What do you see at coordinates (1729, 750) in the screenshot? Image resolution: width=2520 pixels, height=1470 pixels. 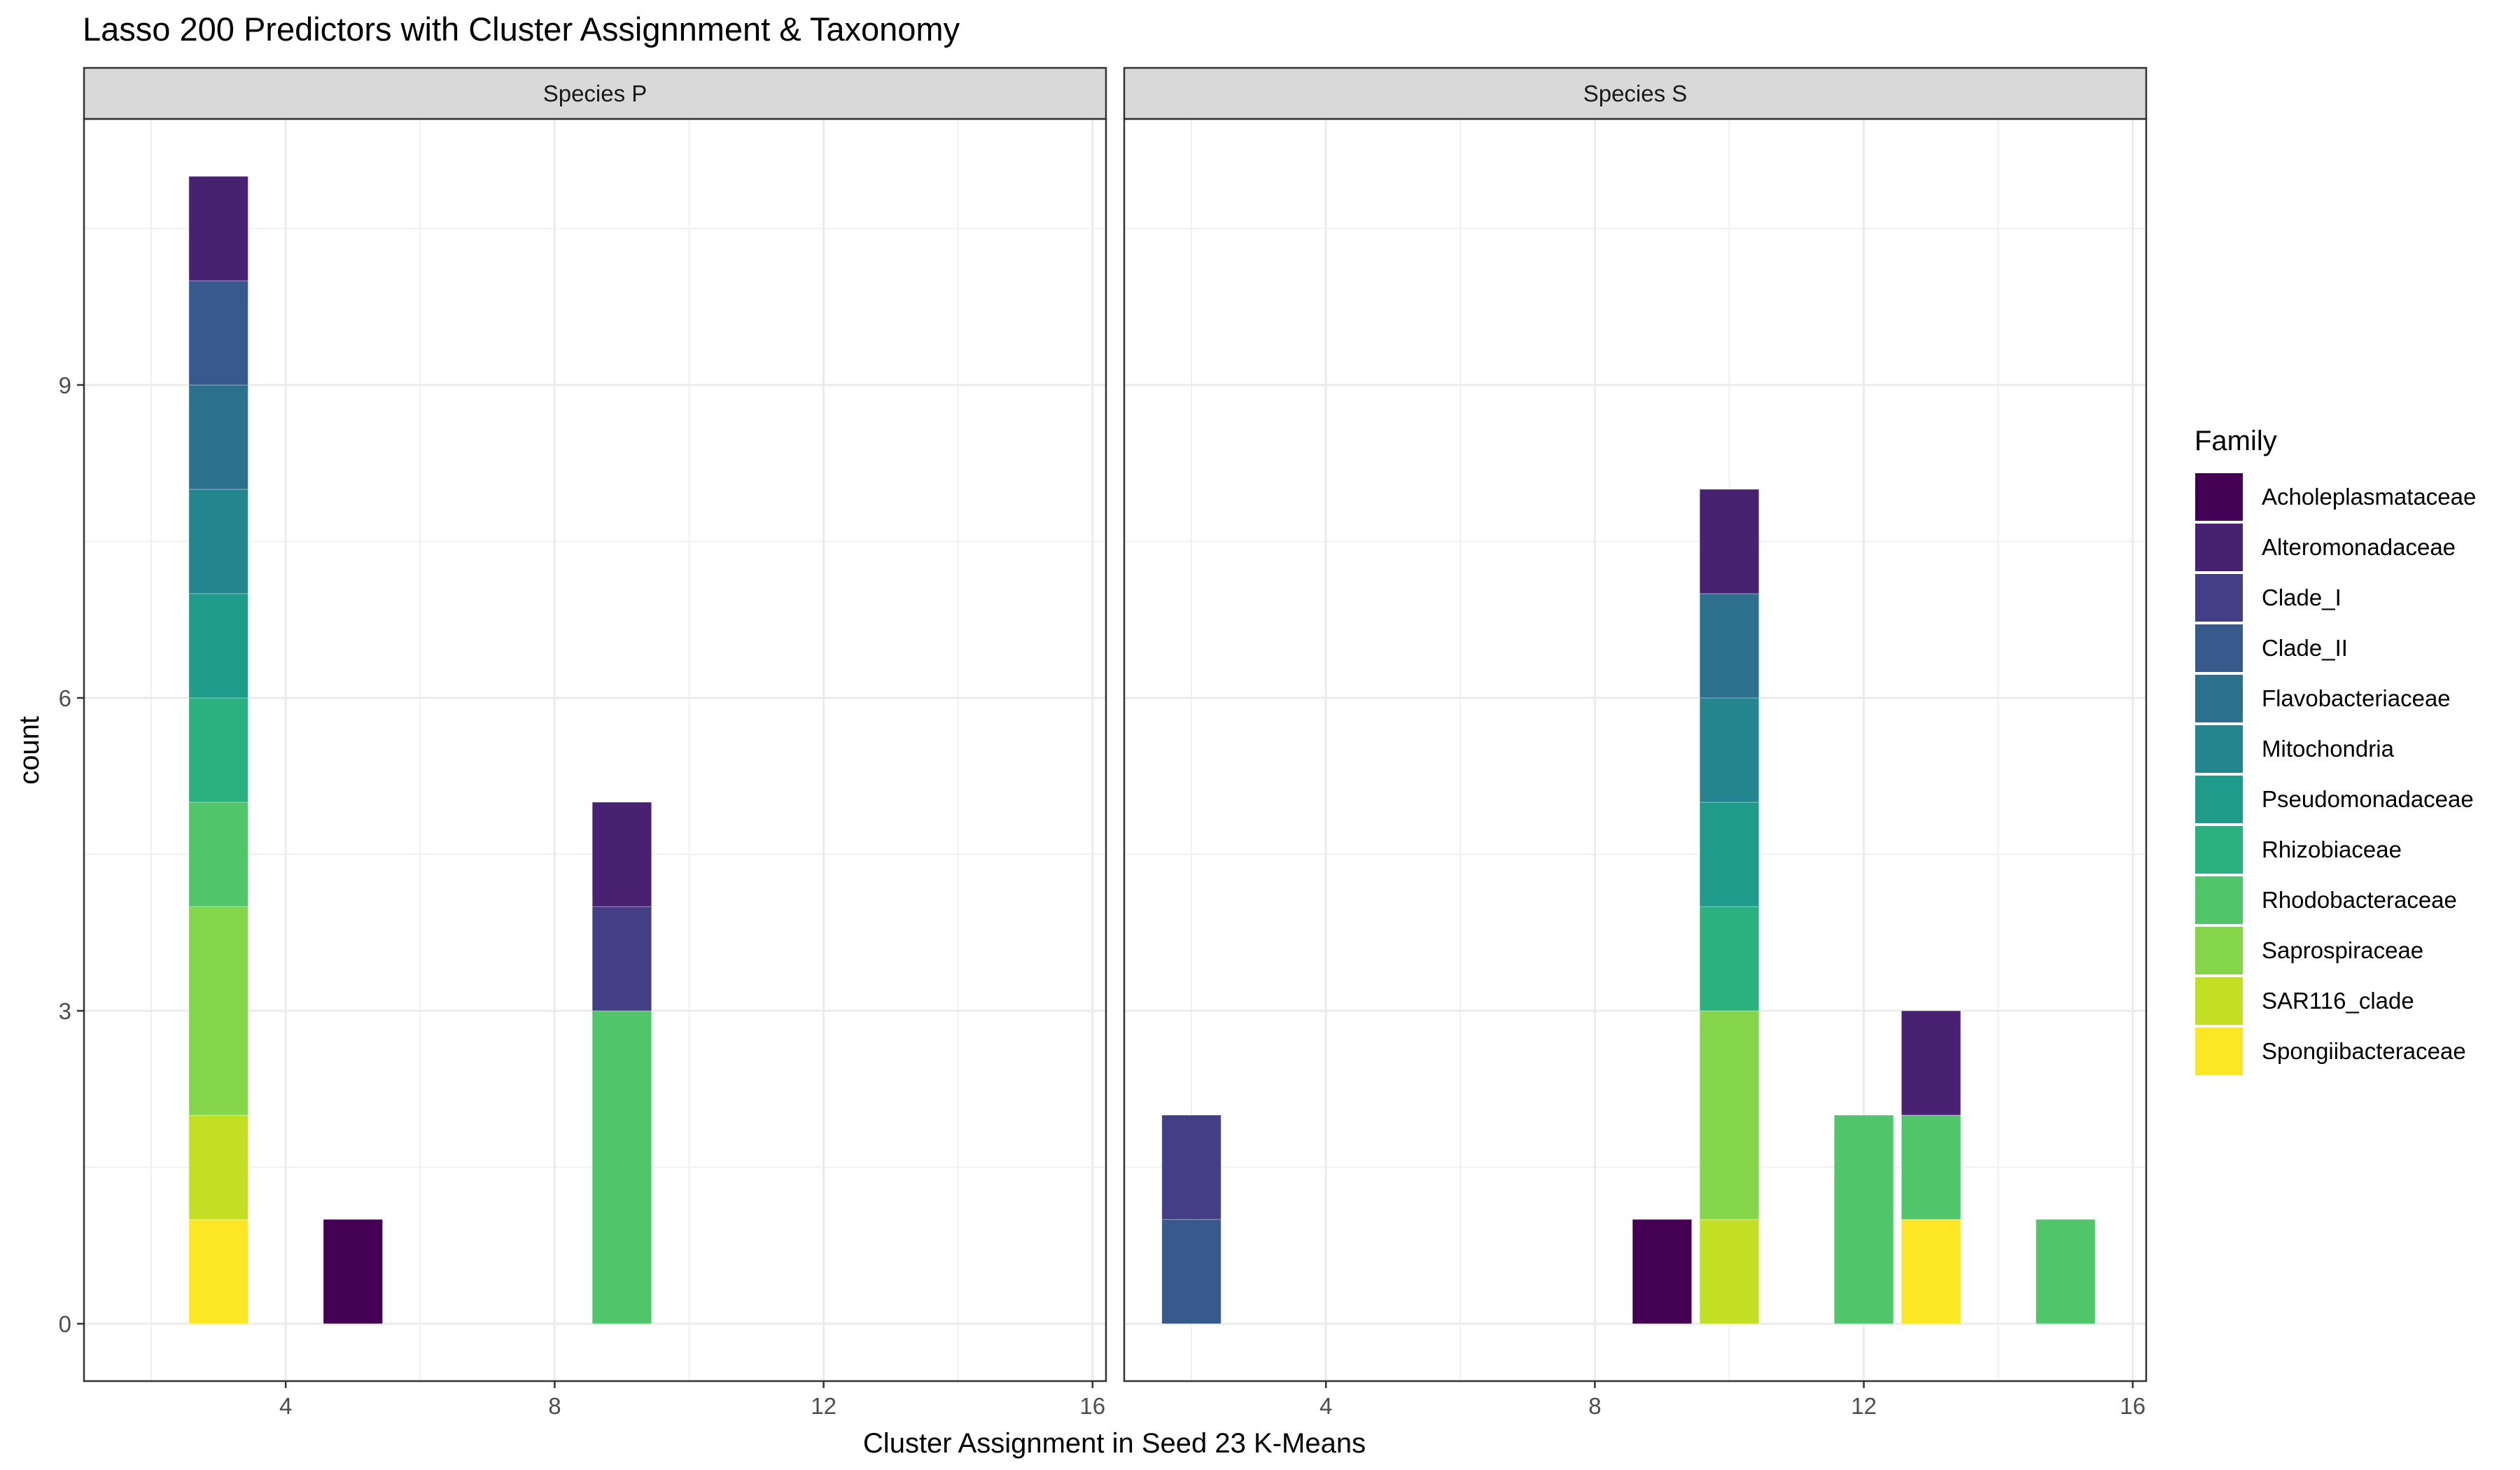 I see `bar-segment-mitochondria-x10` at bounding box center [1729, 750].